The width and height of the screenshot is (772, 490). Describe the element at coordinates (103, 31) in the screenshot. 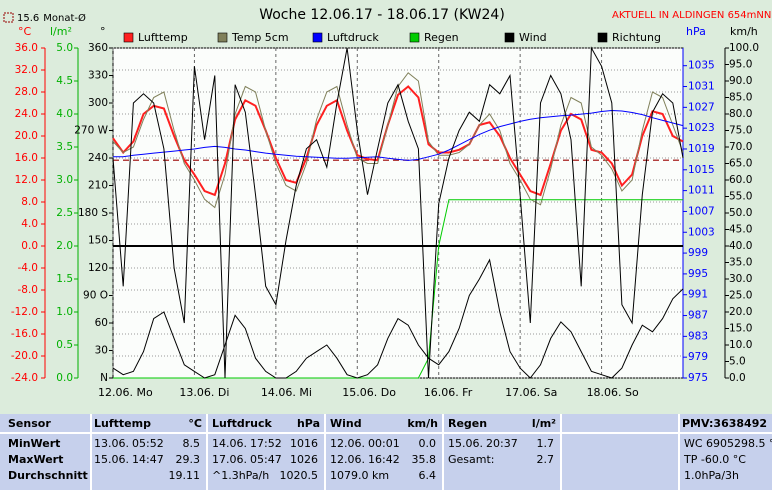

I see `axis-unit: °` at that location.